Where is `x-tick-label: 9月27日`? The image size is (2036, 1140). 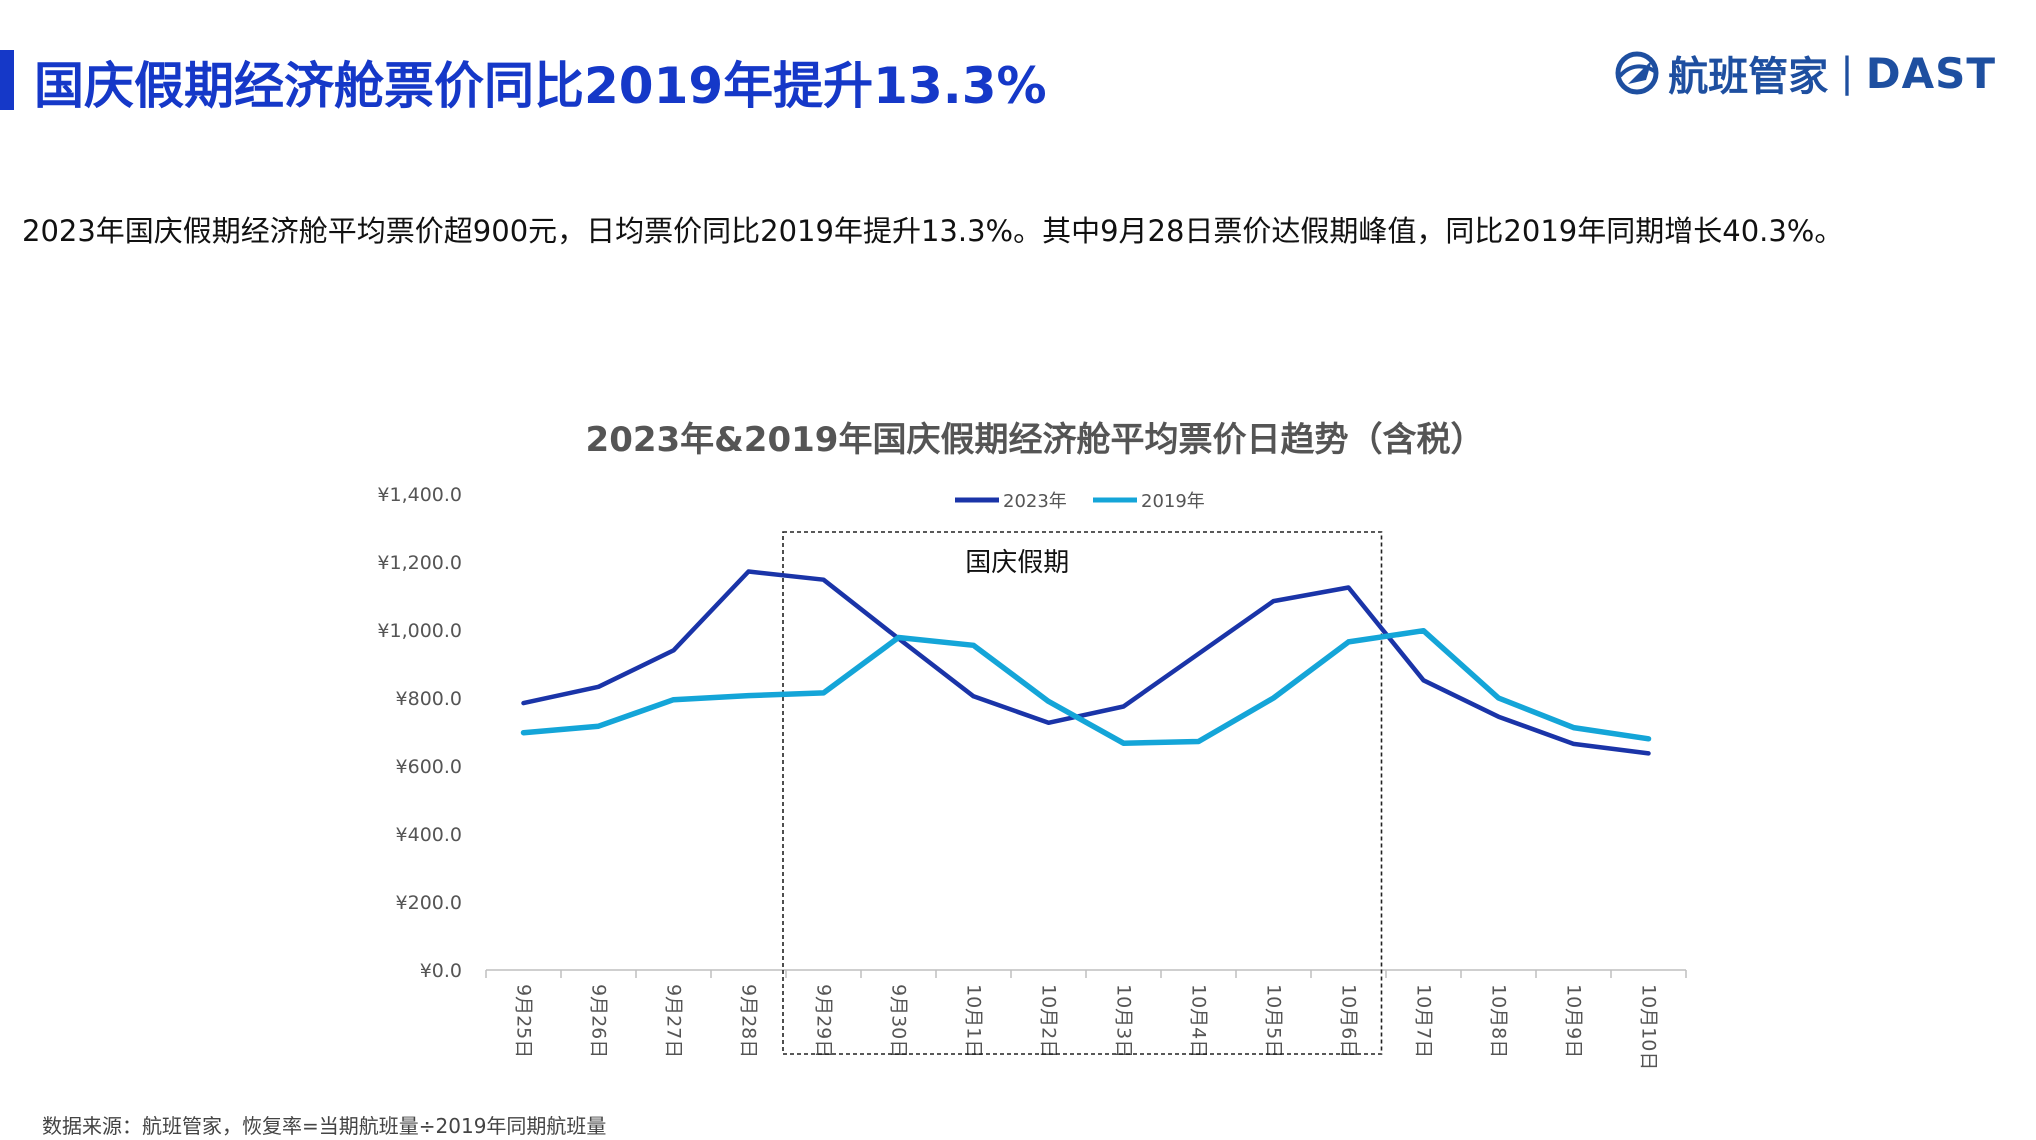
x-tick-label: 9月27日 is located at coordinates (674, 1021).